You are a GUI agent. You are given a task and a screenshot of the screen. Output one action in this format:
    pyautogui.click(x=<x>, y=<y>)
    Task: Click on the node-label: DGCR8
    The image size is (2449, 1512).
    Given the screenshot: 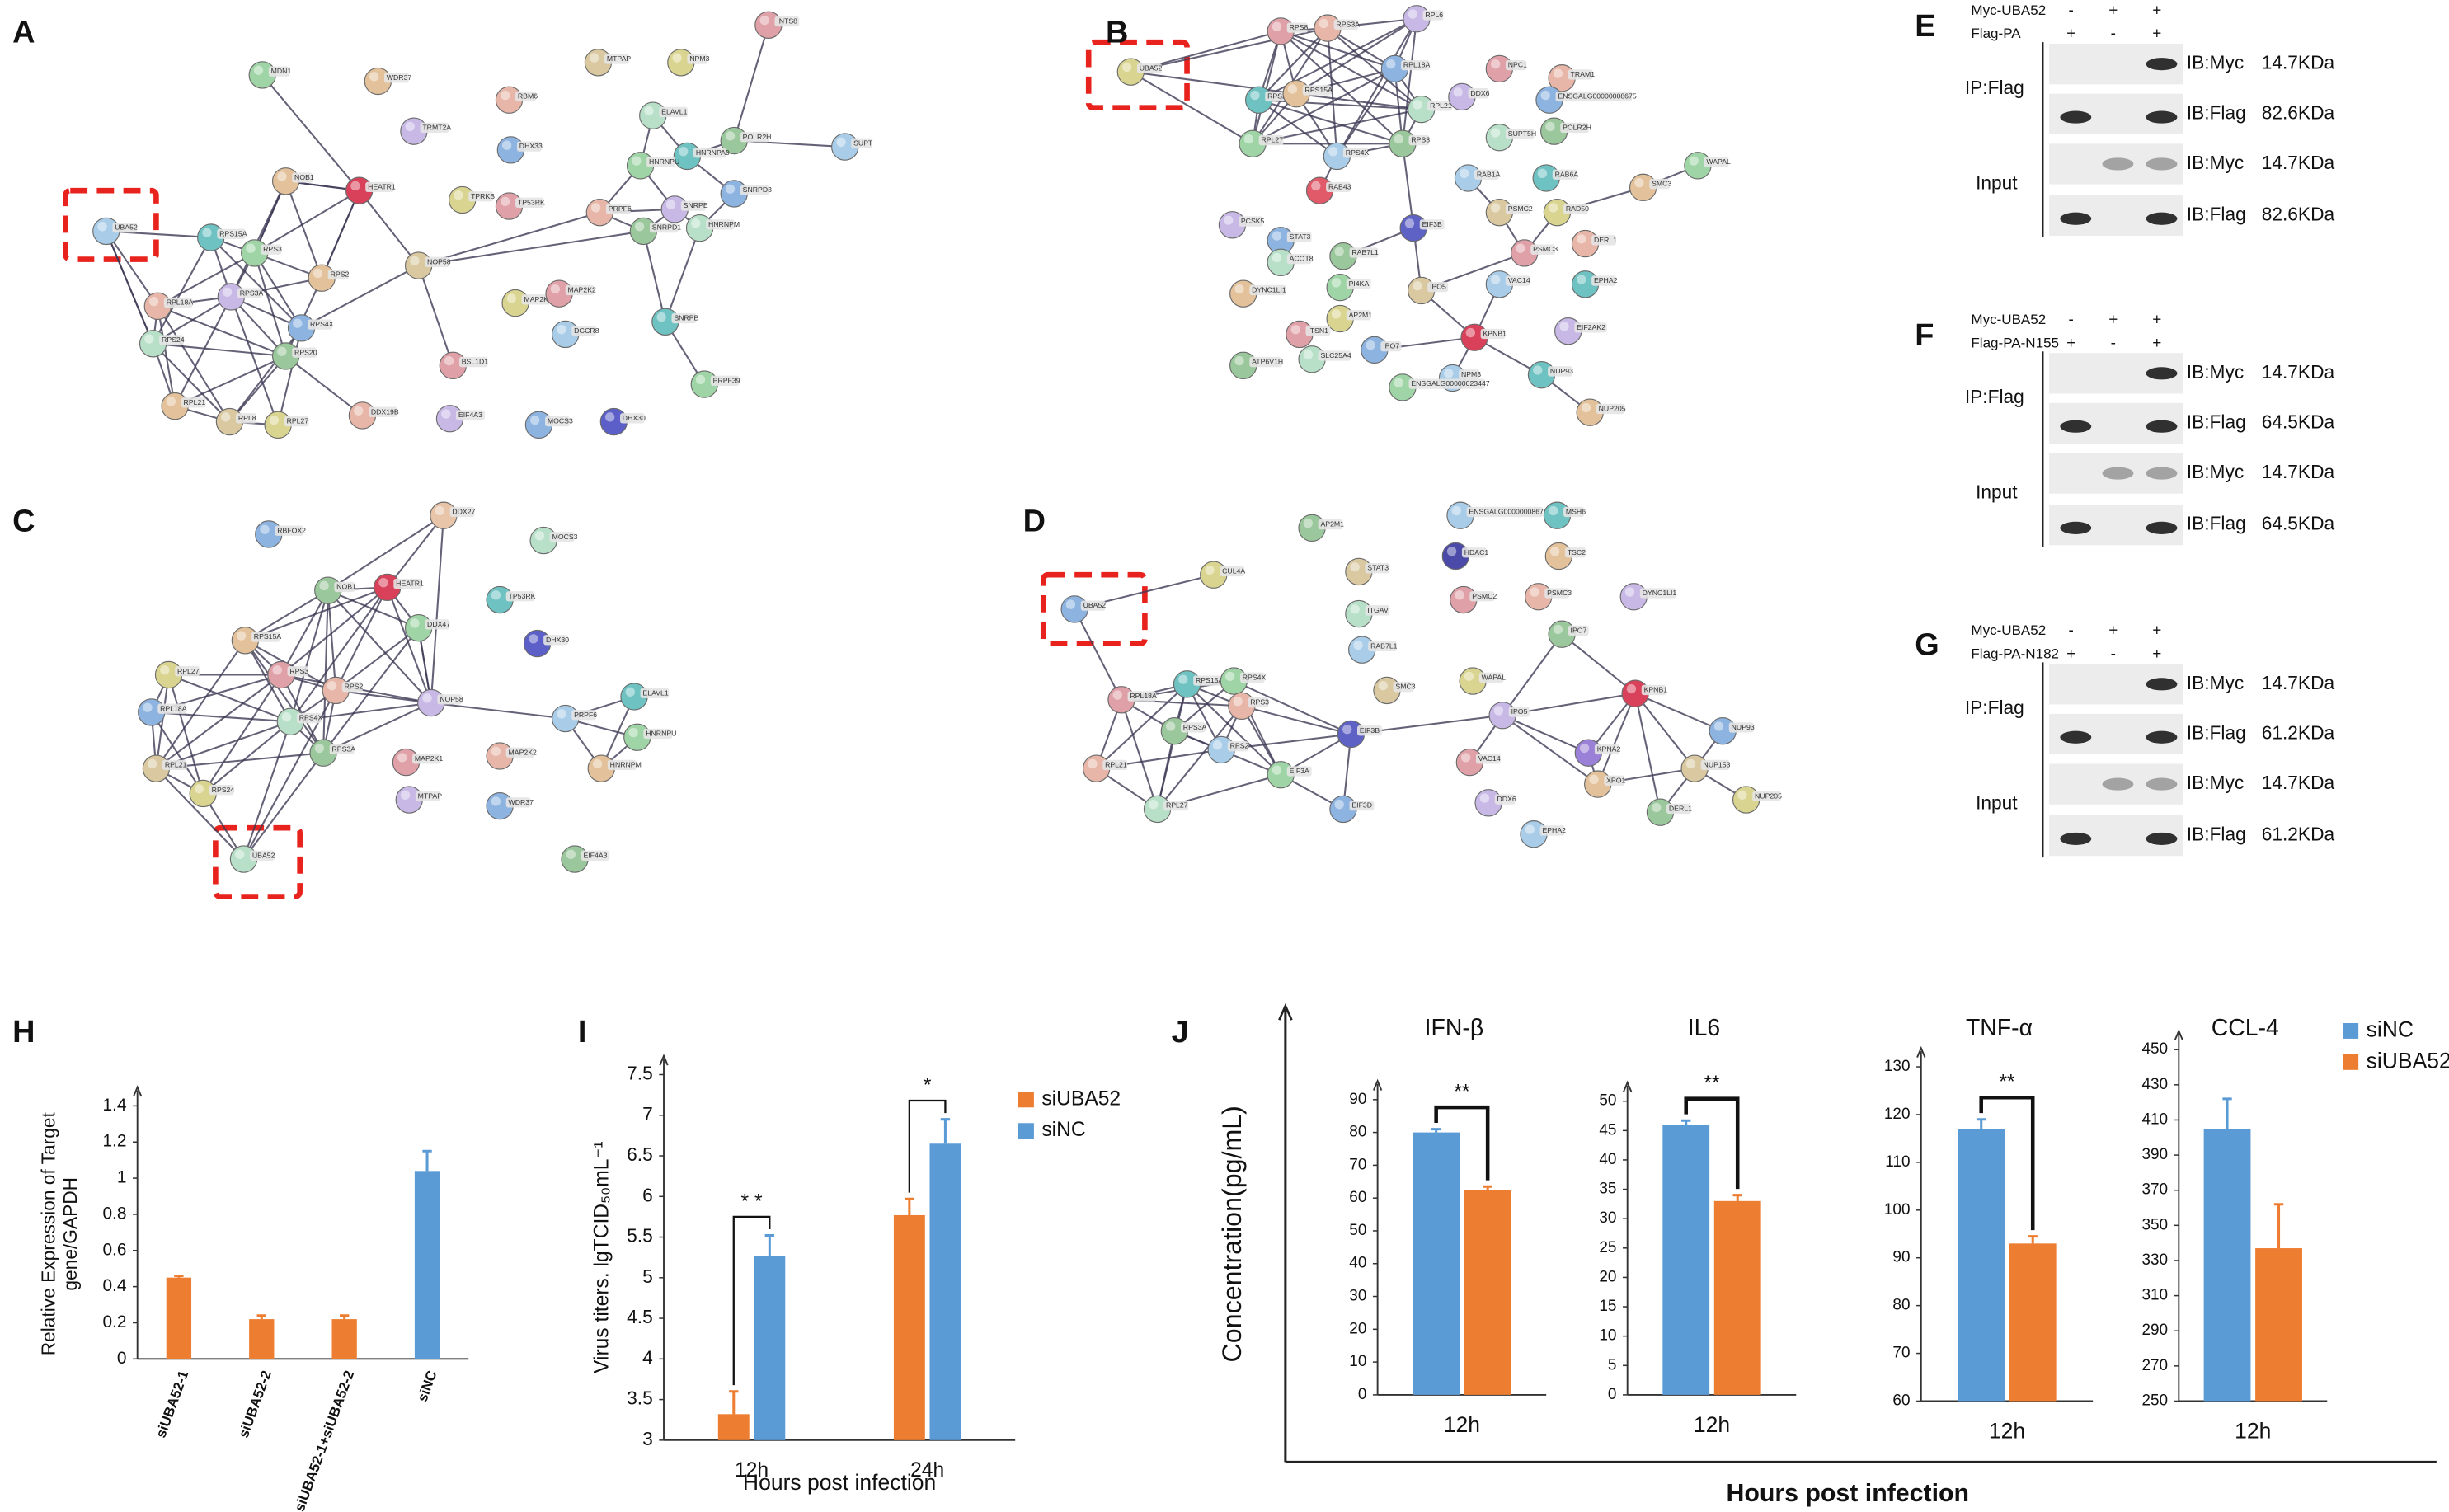 What is the action you would take?
    pyautogui.click(x=586, y=331)
    